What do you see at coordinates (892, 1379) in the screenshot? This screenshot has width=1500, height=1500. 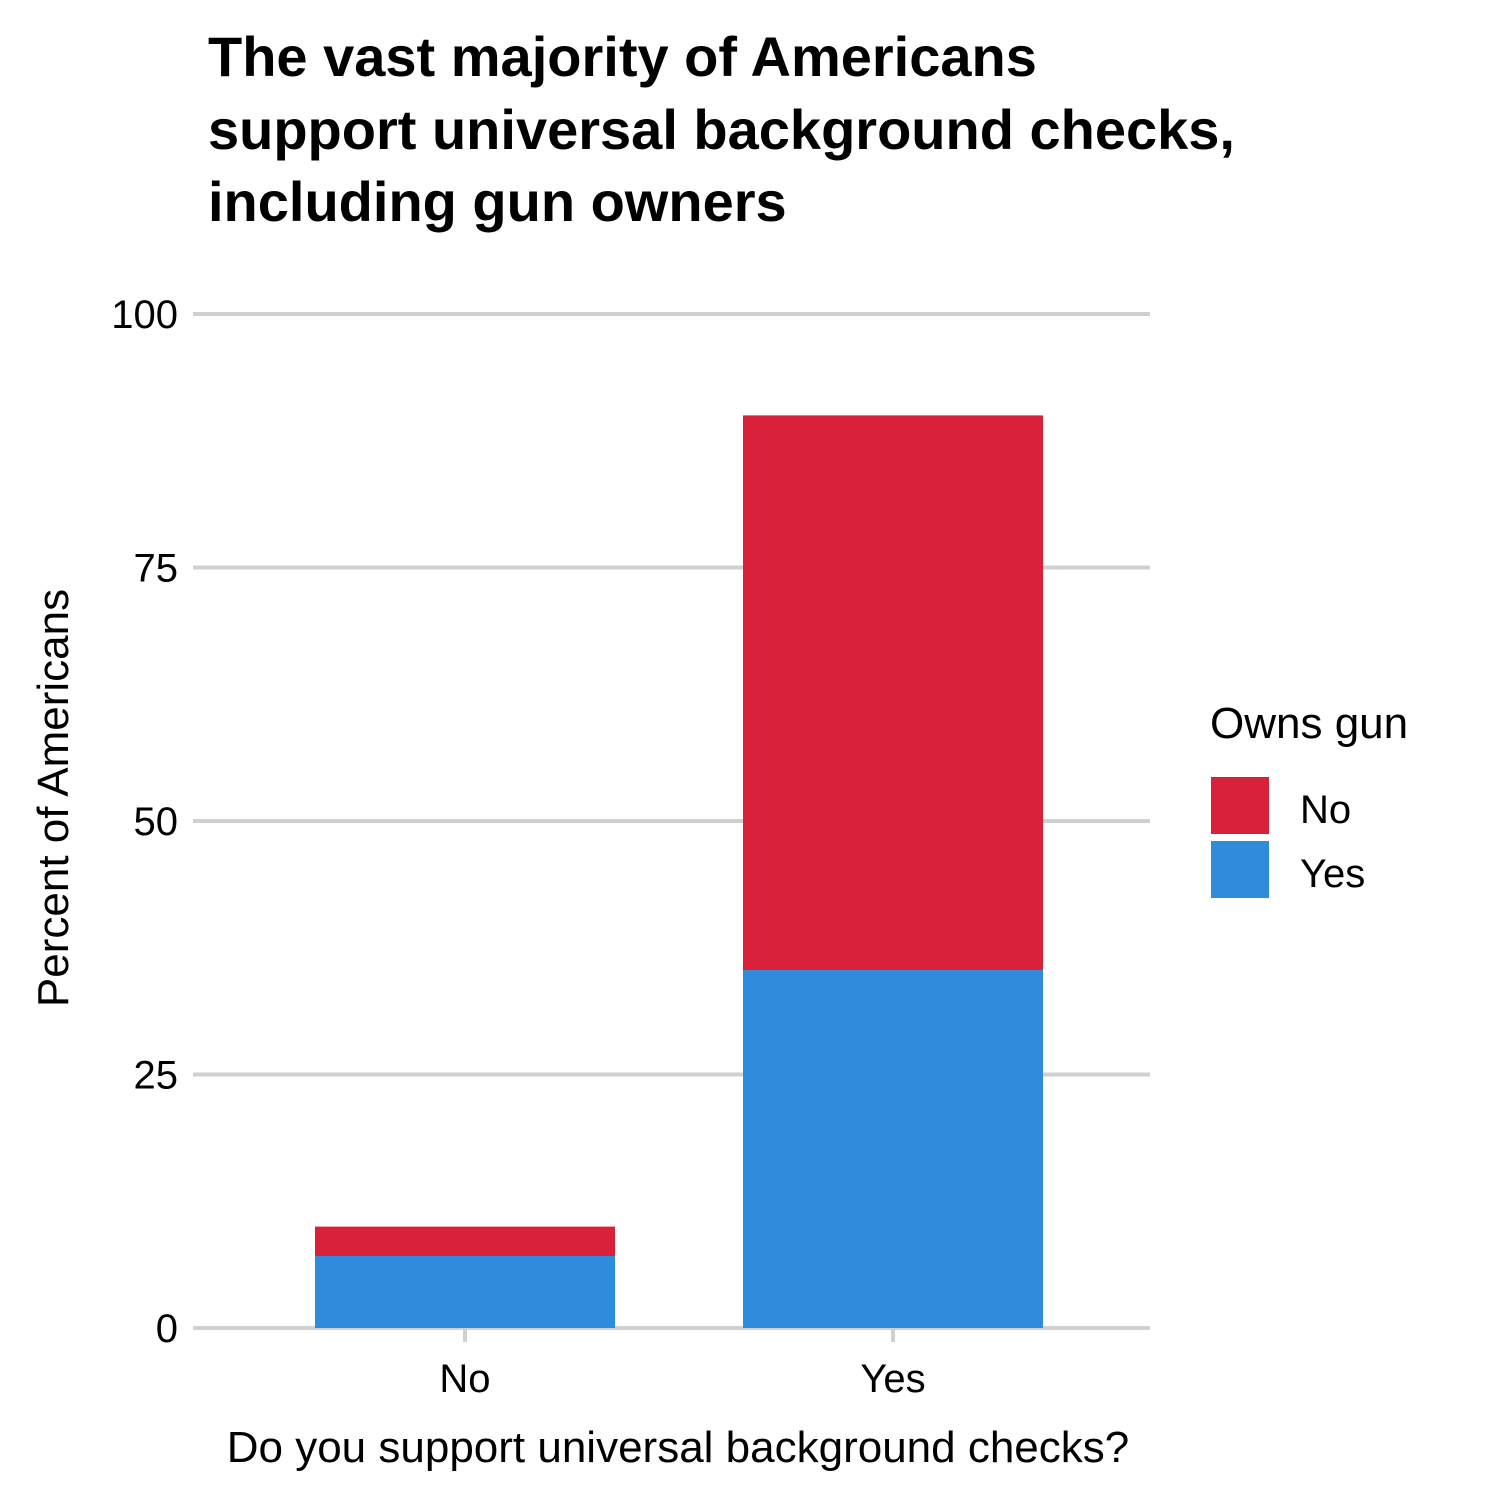 I see `x-tick-label: Yes` at bounding box center [892, 1379].